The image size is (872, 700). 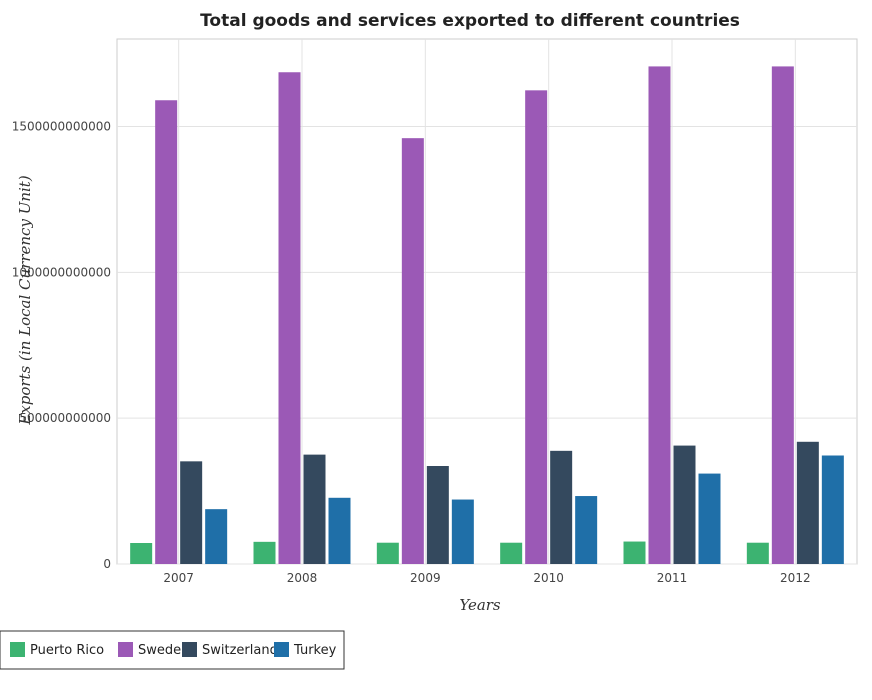 What do you see at coordinates (314, 509) in the screenshot?
I see `bar-switzerland-2008` at bounding box center [314, 509].